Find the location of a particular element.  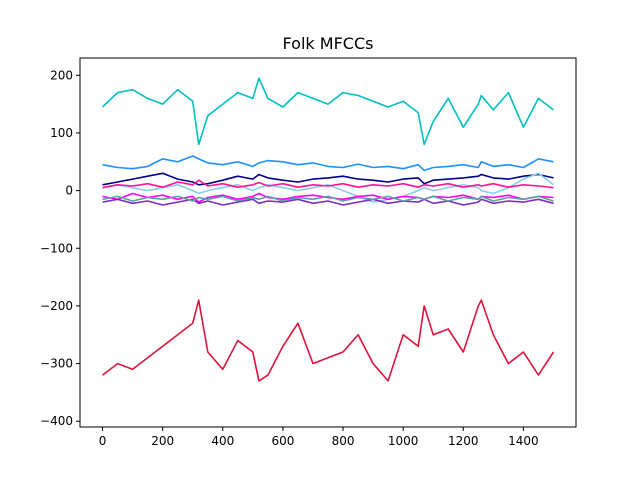

x-tick-label: 1200 is located at coordinates (463, 441).